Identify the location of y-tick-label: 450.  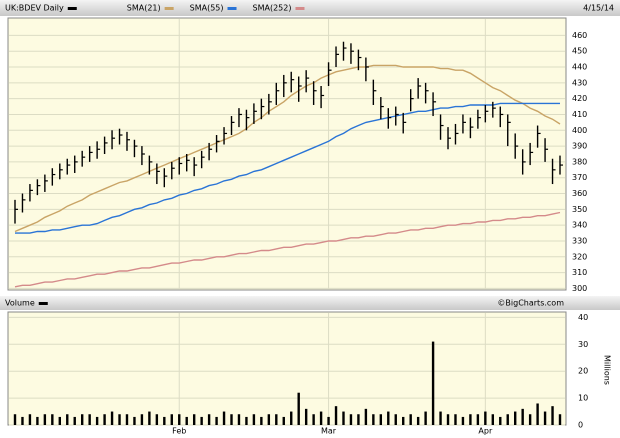
(579, 51).